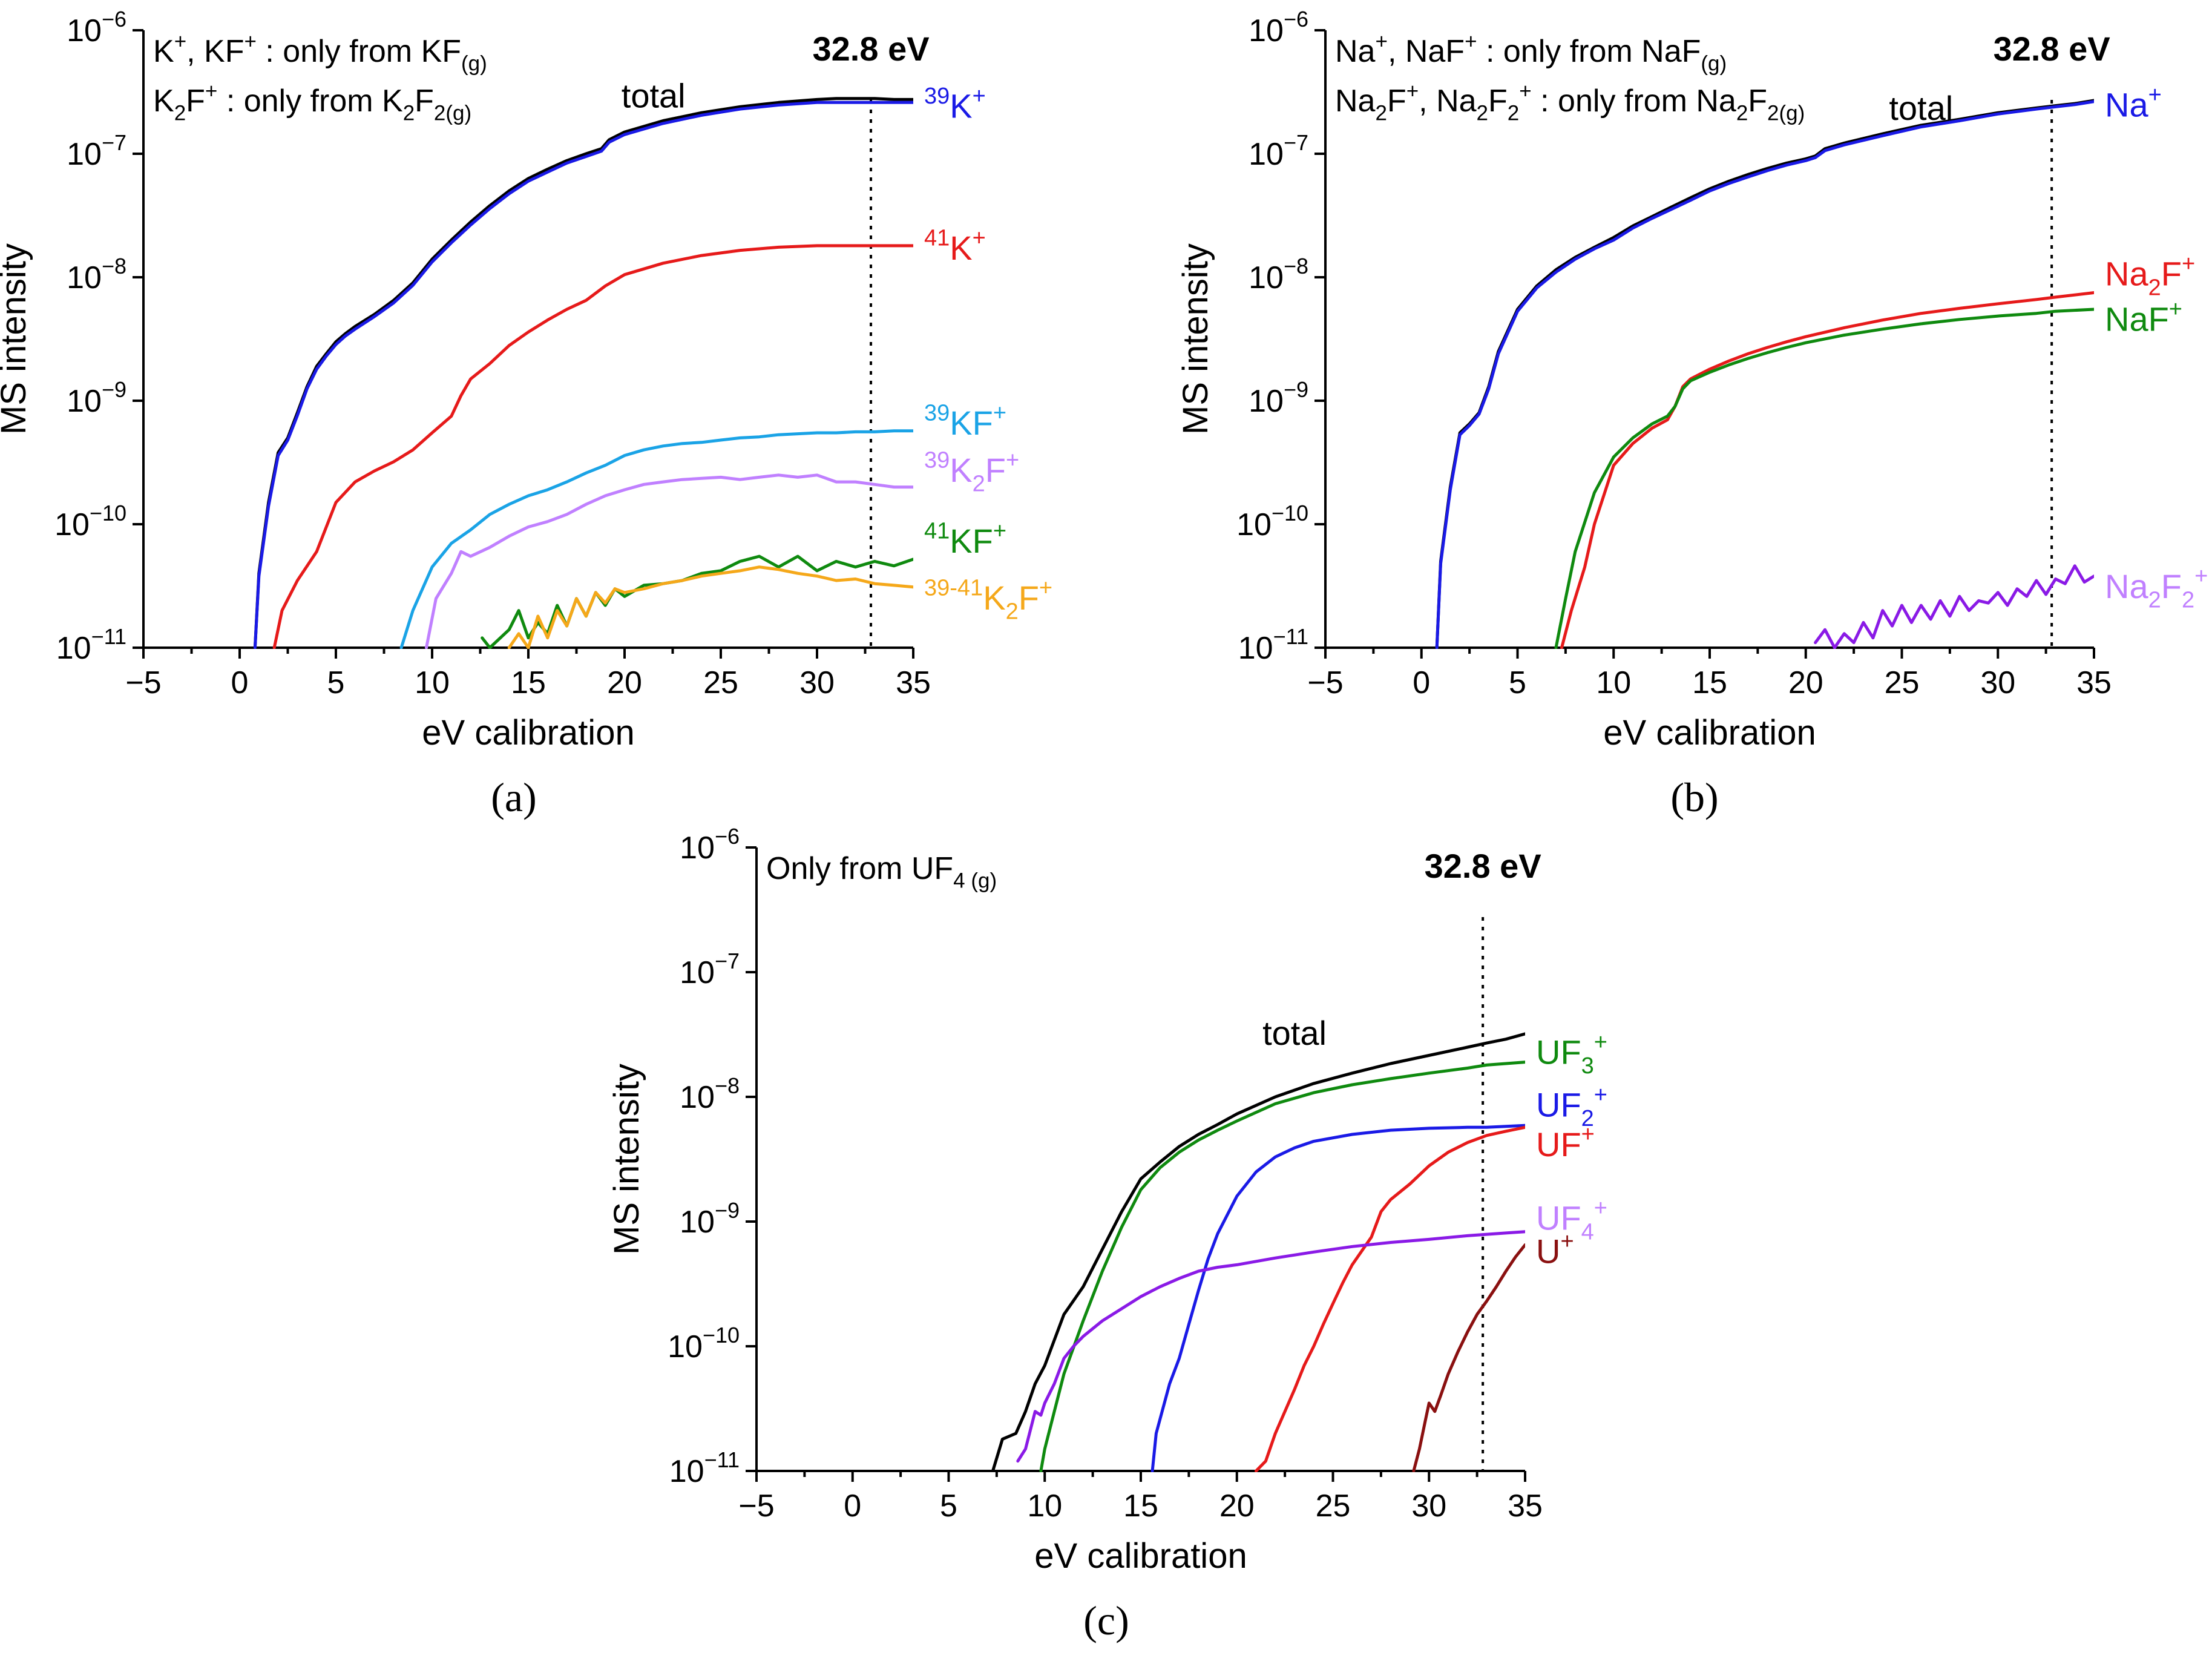  I want to click on annotation-line: Na2F+, Na2F2+ : only from Na2F2(g), so click(1570, 102).